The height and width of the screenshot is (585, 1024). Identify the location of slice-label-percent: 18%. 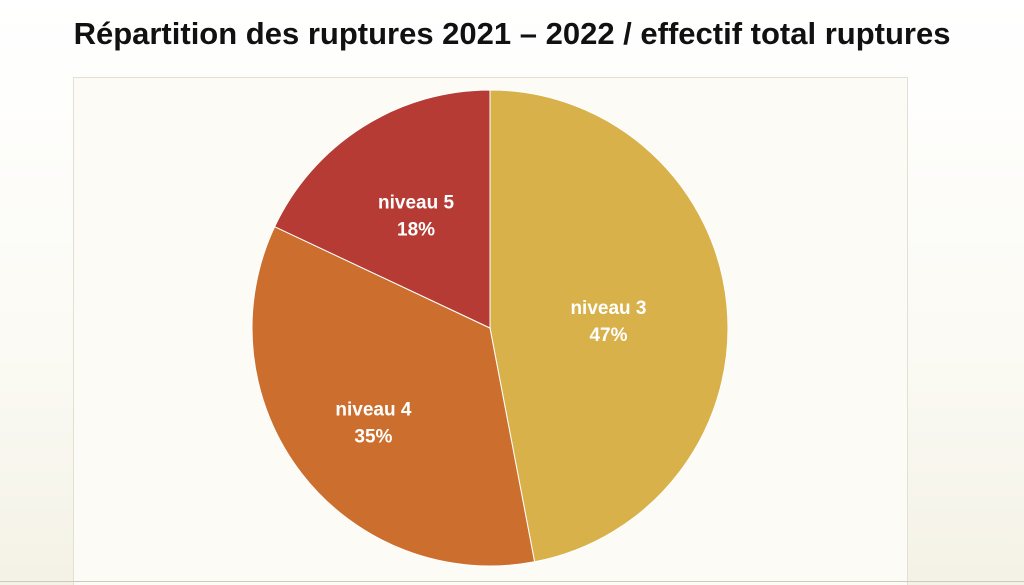
(416, 229).